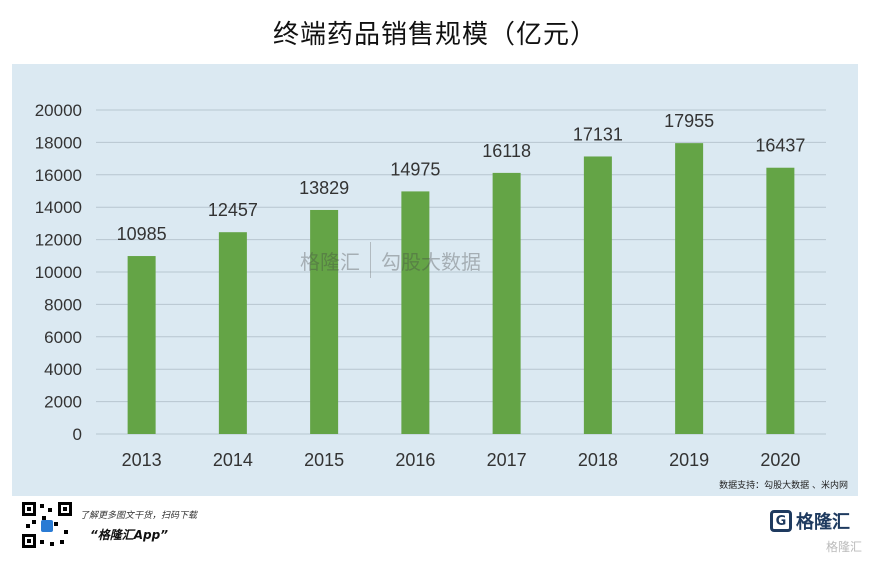  I want to click on brand-logo: G 格隆汇, so click(810, 521).